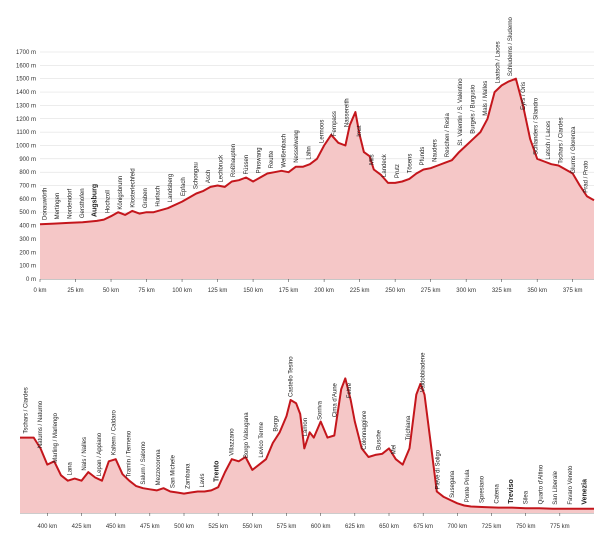 This screenshot has height=539, width=600. What do you see at coordinates (431, 291) in the screenshot?
I see `x-tick-label: 275 km` at bounding box center [431, 291].